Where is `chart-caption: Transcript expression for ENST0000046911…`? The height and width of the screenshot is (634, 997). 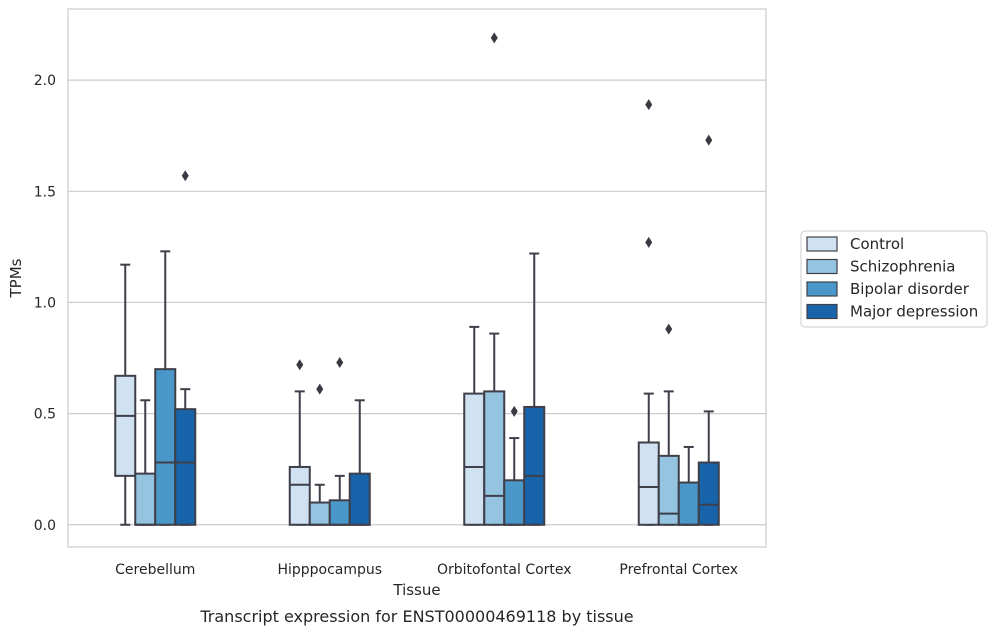 chart-caption: Transcript expression for ENST0000046911… is located at coordinates (416, 616).